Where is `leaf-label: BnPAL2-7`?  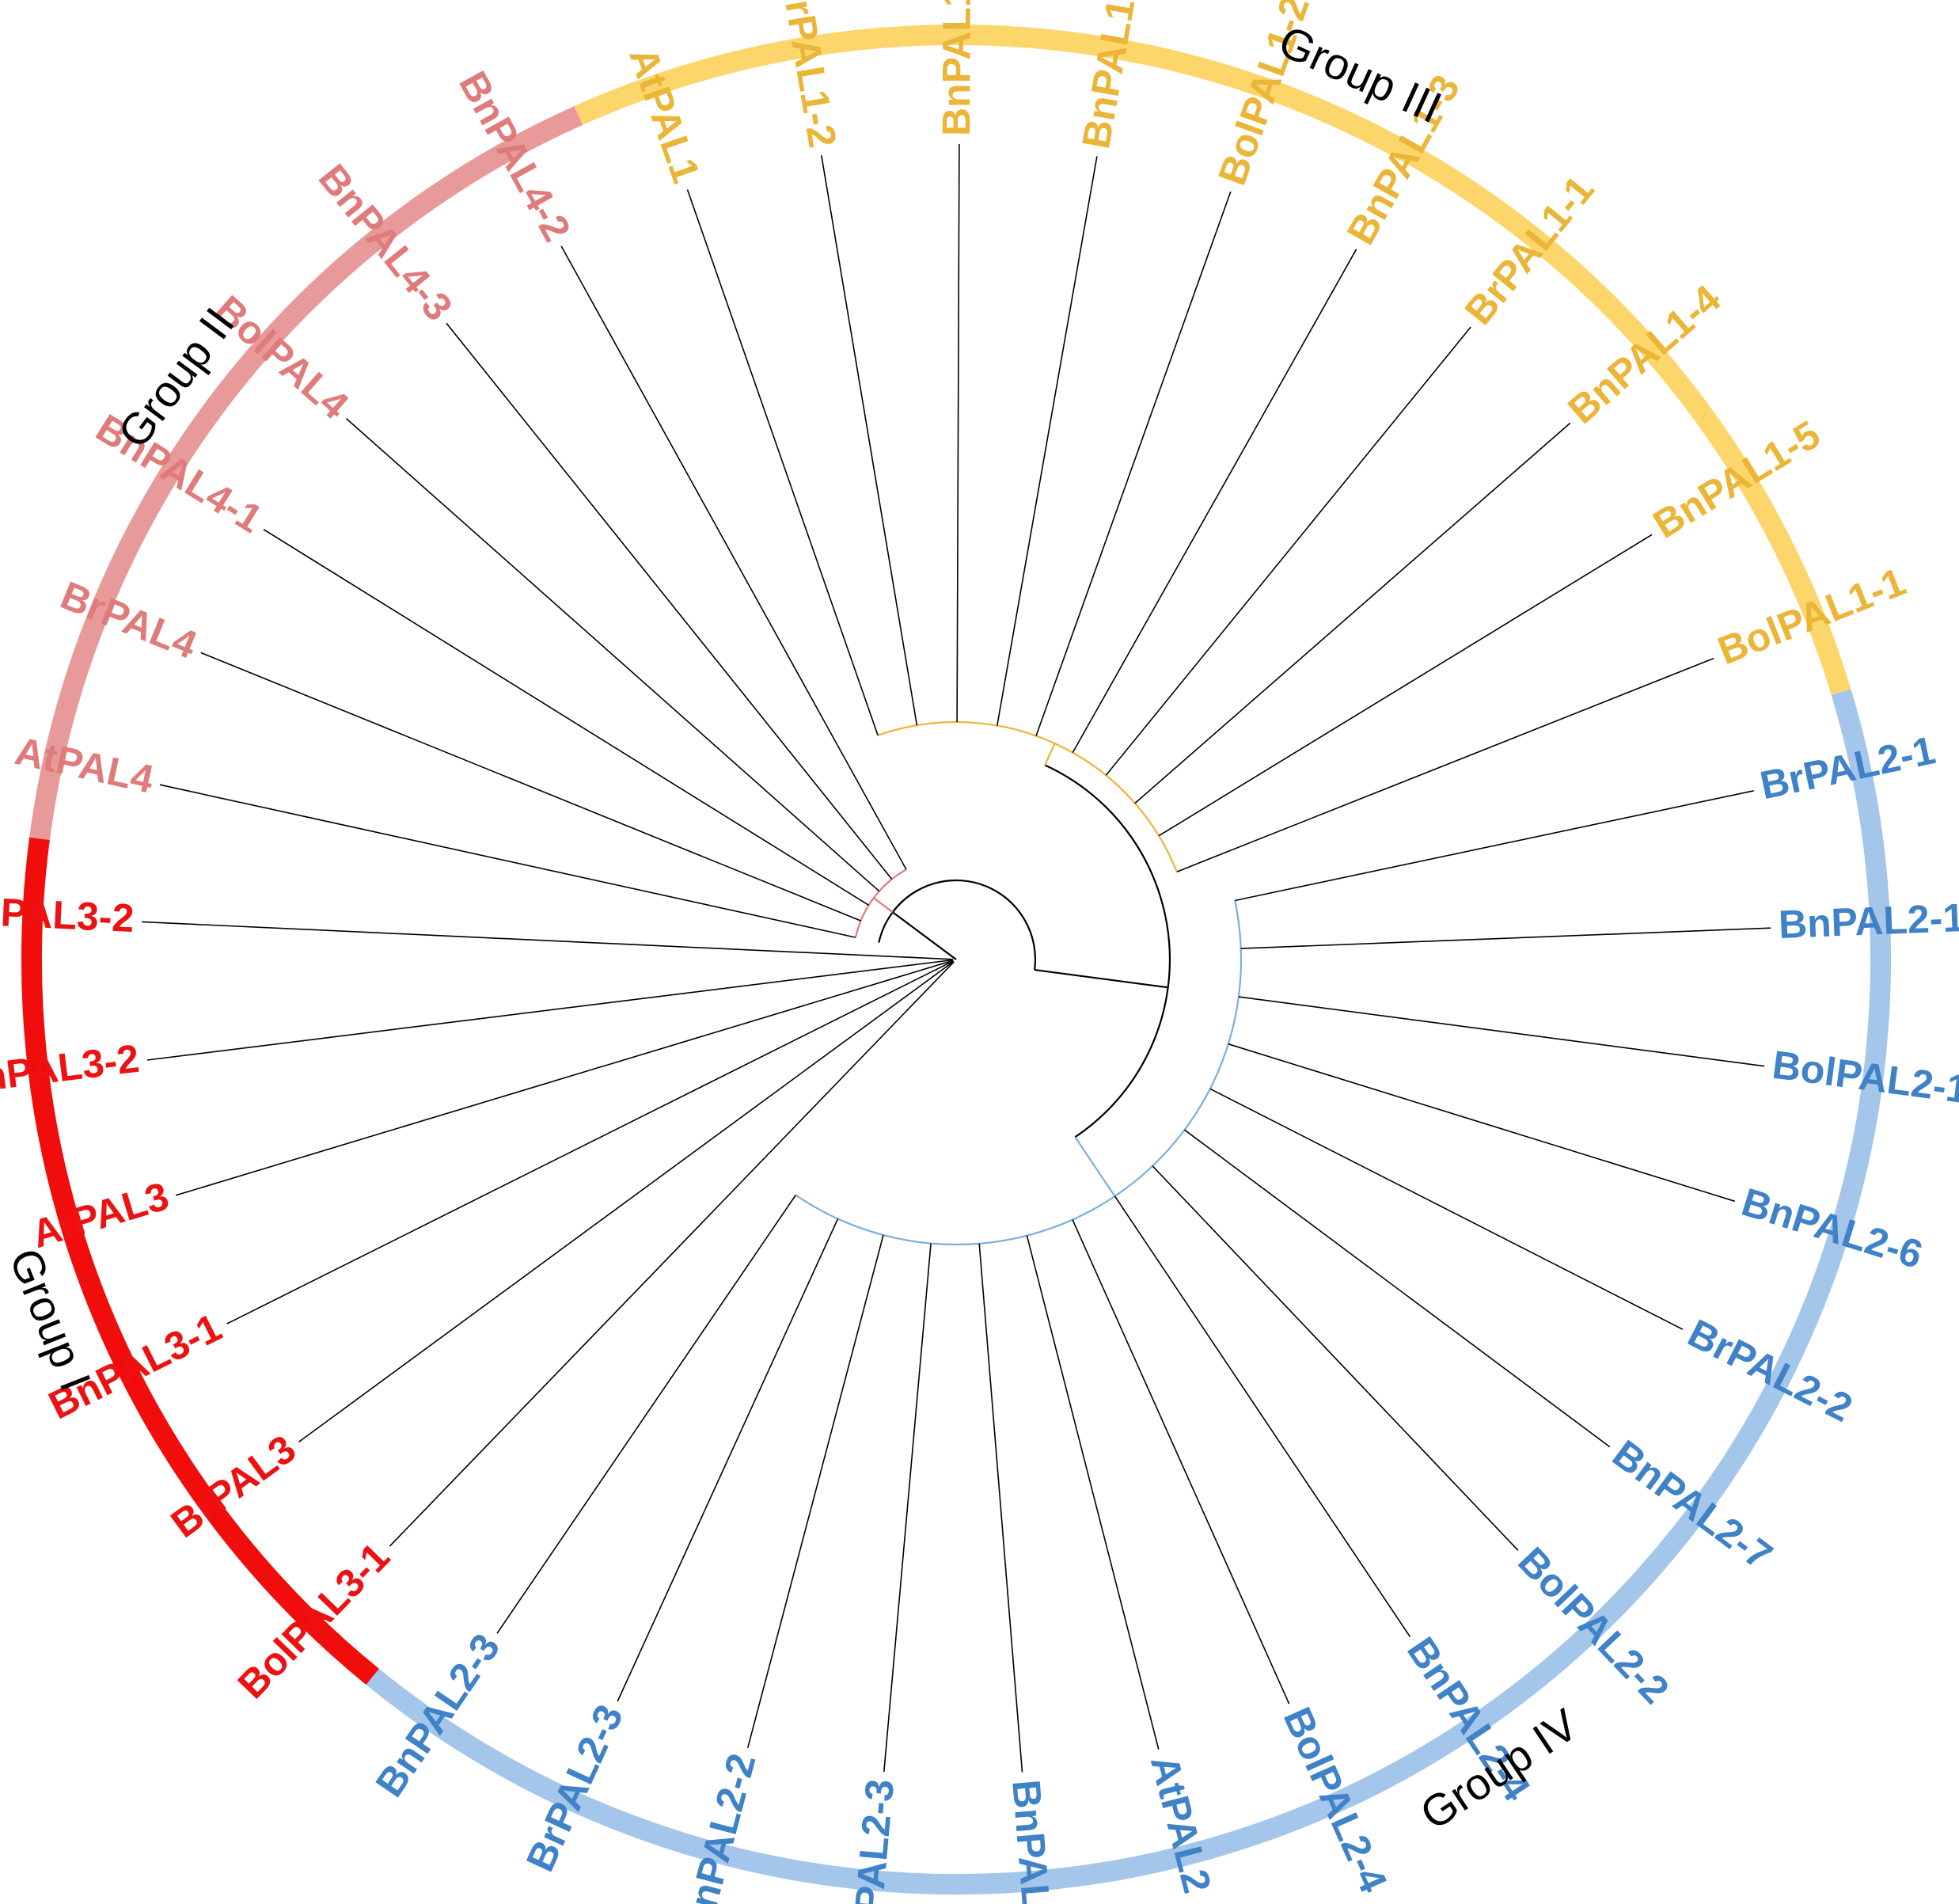 leaf-label: BnPAL2-7 is located at coordinates (1692, 1504).